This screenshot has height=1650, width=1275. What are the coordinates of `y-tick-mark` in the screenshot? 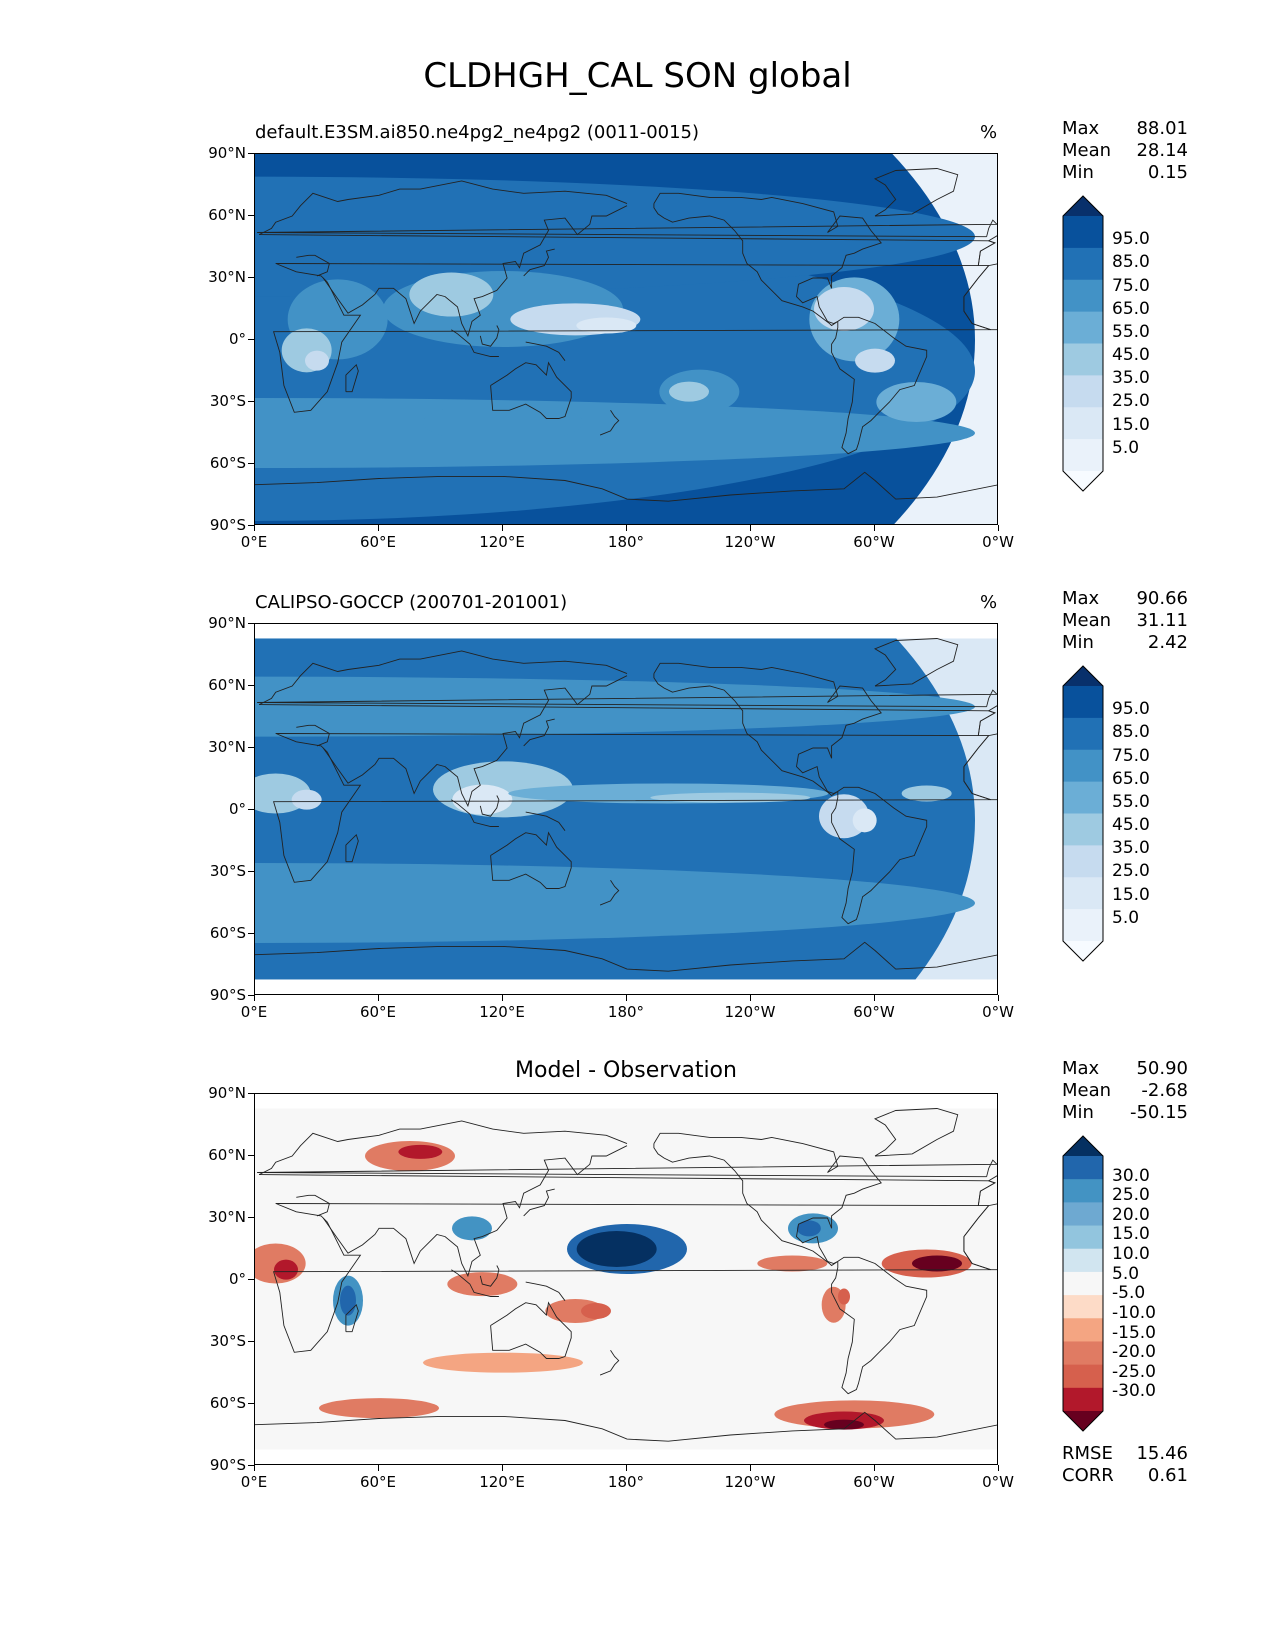 It's located at (251, 685).